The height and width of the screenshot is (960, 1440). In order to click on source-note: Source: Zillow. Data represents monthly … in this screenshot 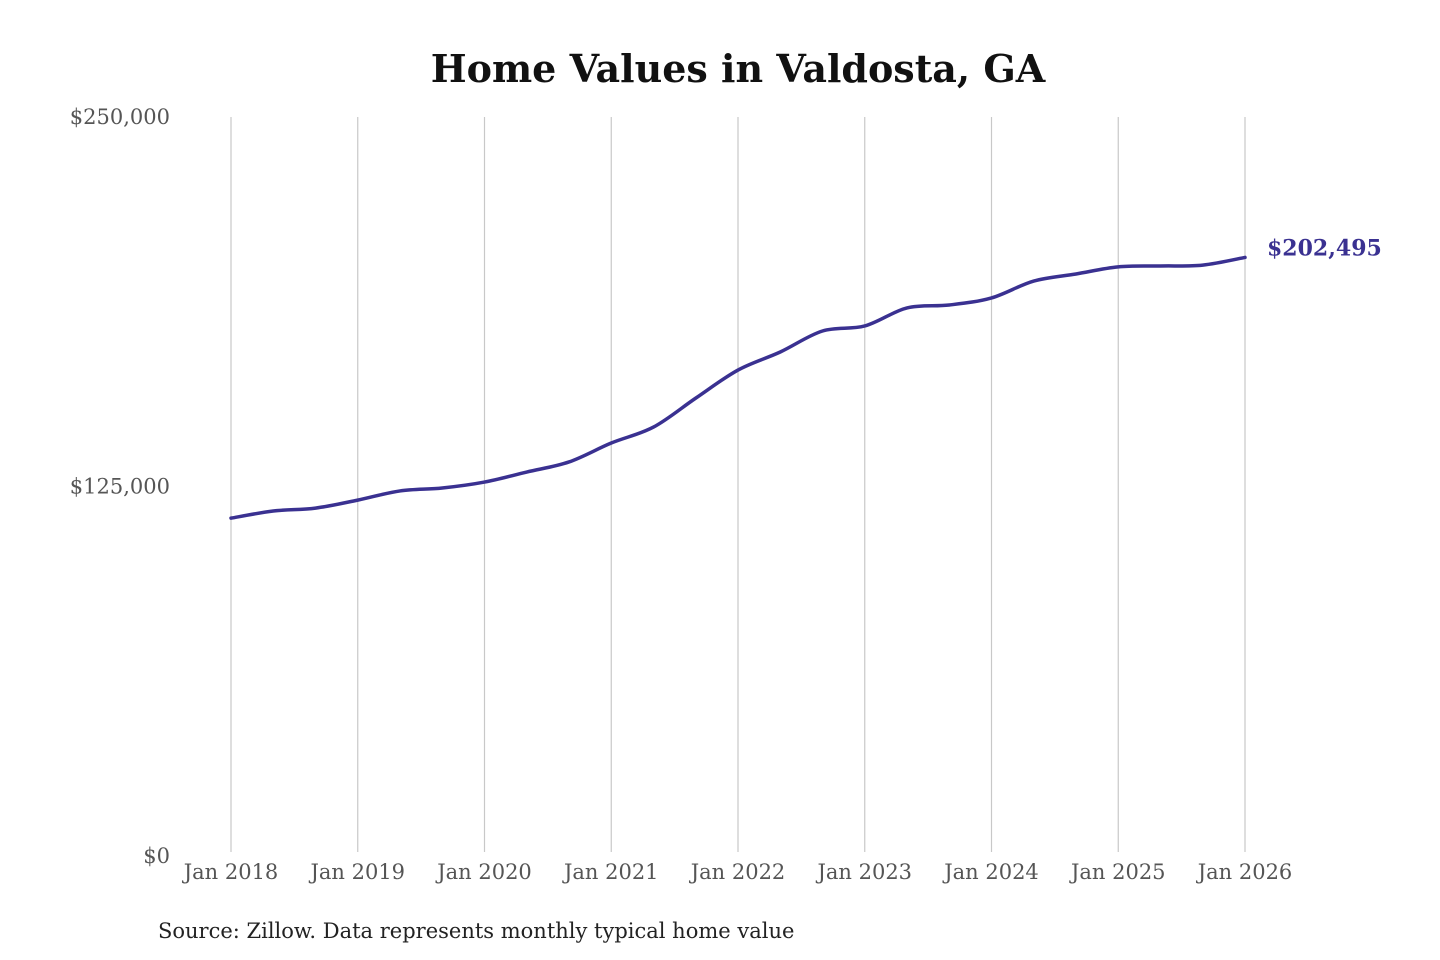, I will do `click(476, 931)`.